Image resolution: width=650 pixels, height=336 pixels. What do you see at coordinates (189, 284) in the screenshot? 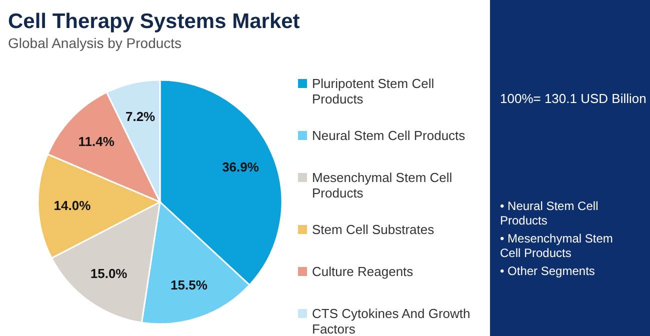
I see `data-label: 15.5%` at bounding box center [189, 284].